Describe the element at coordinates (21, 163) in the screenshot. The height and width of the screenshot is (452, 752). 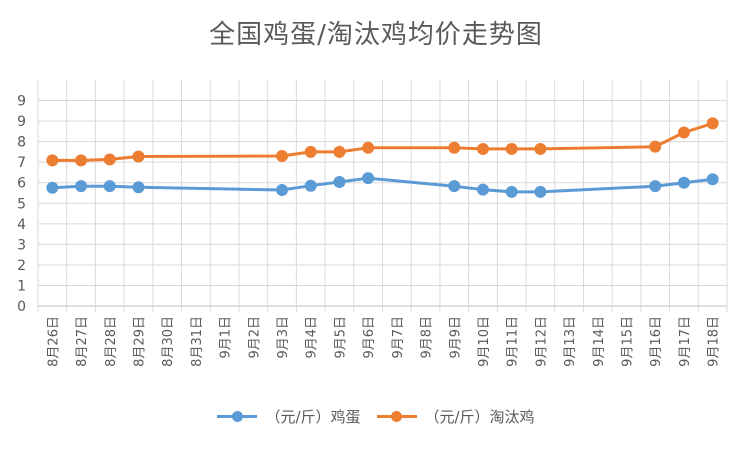
I see `y-tick-label: 7` at that location.